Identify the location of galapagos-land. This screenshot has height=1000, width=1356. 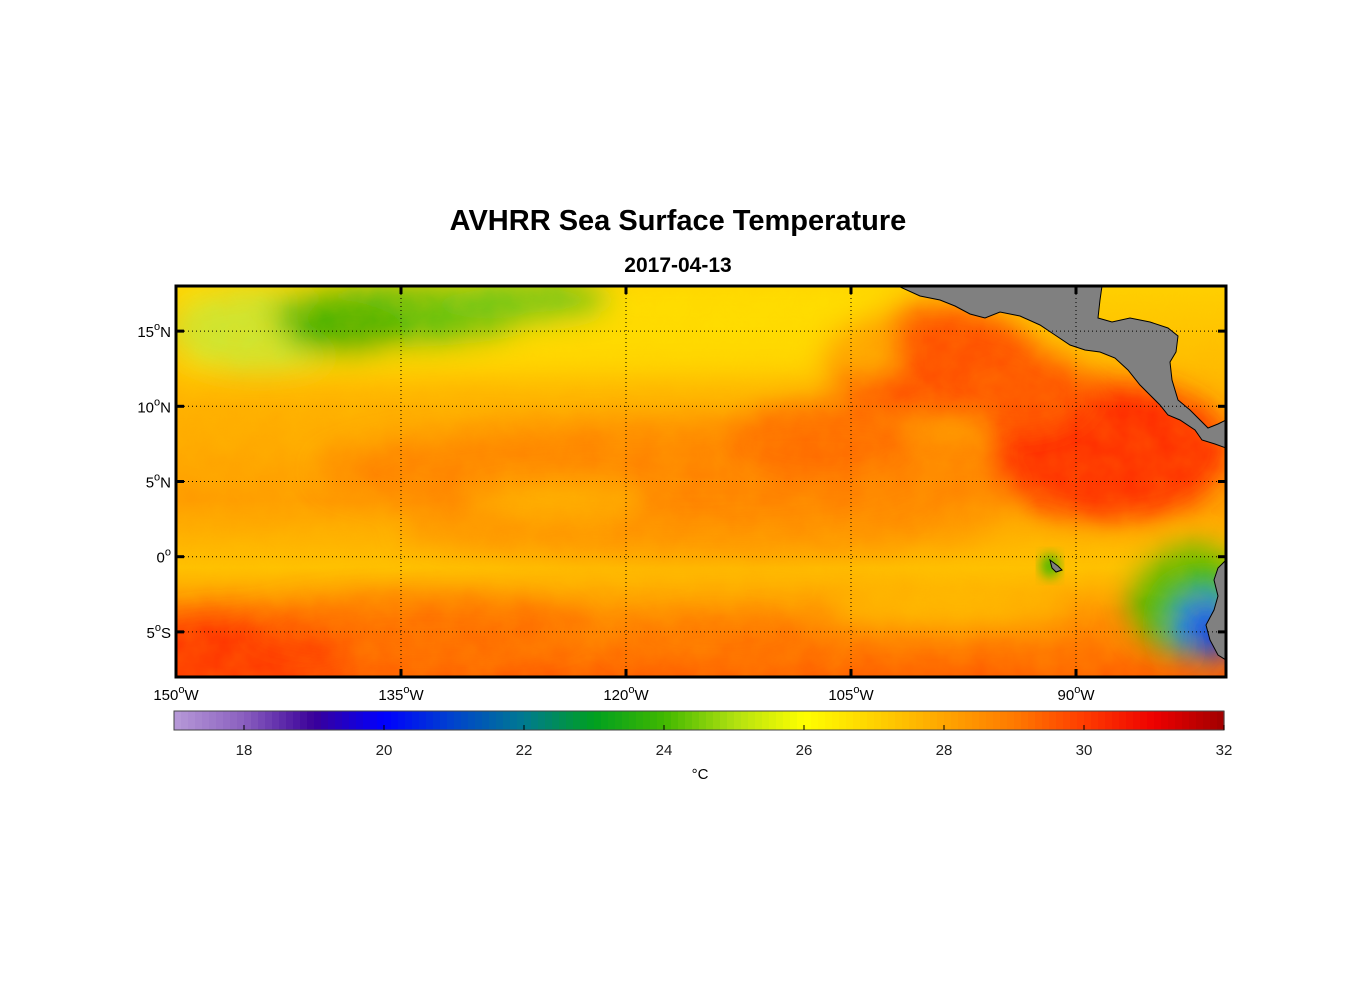
(1056, 565).